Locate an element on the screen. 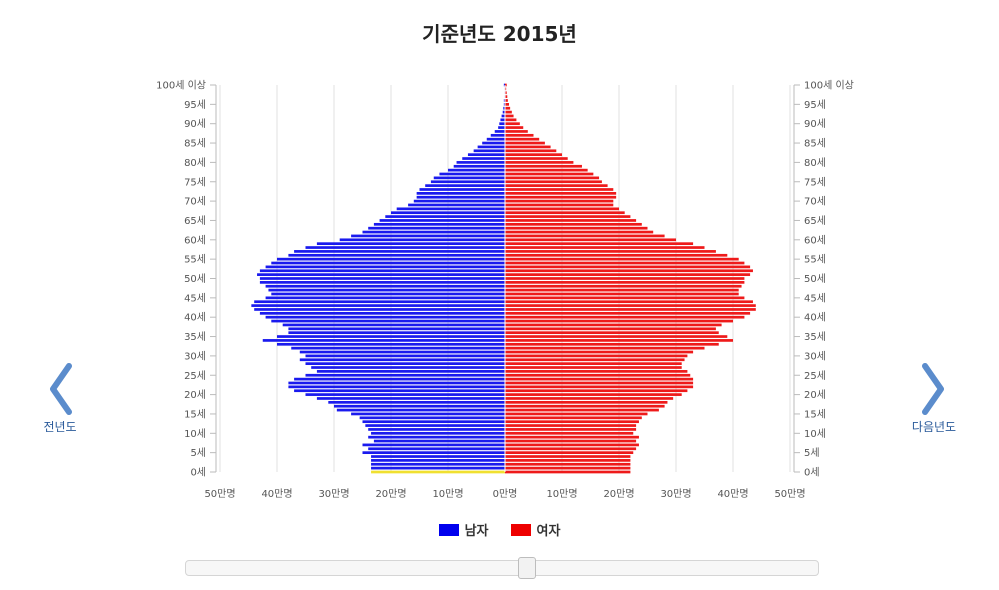 This screenshot has width=999, height=590. chevron-left-icon is located at coordinates (61, 389).